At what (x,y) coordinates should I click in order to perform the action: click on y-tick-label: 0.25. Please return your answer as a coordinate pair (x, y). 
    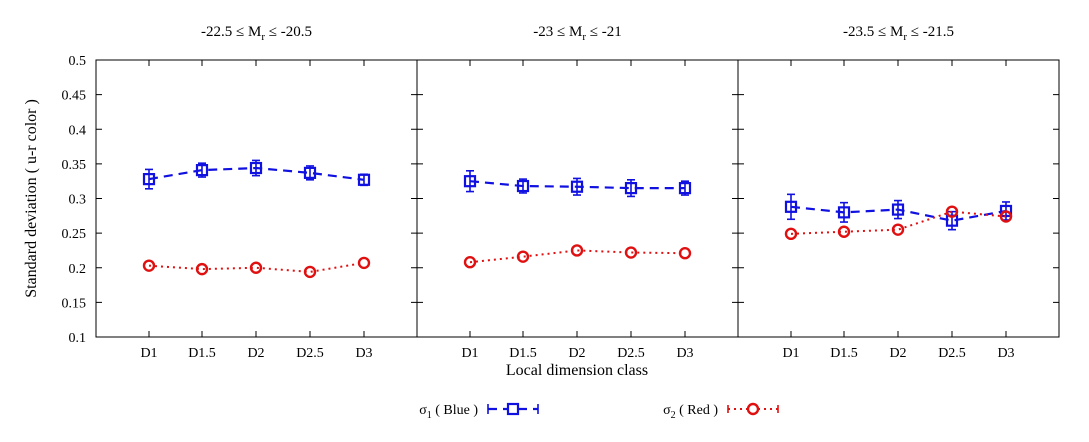
    Looking at the image, I should click on (74, 234).